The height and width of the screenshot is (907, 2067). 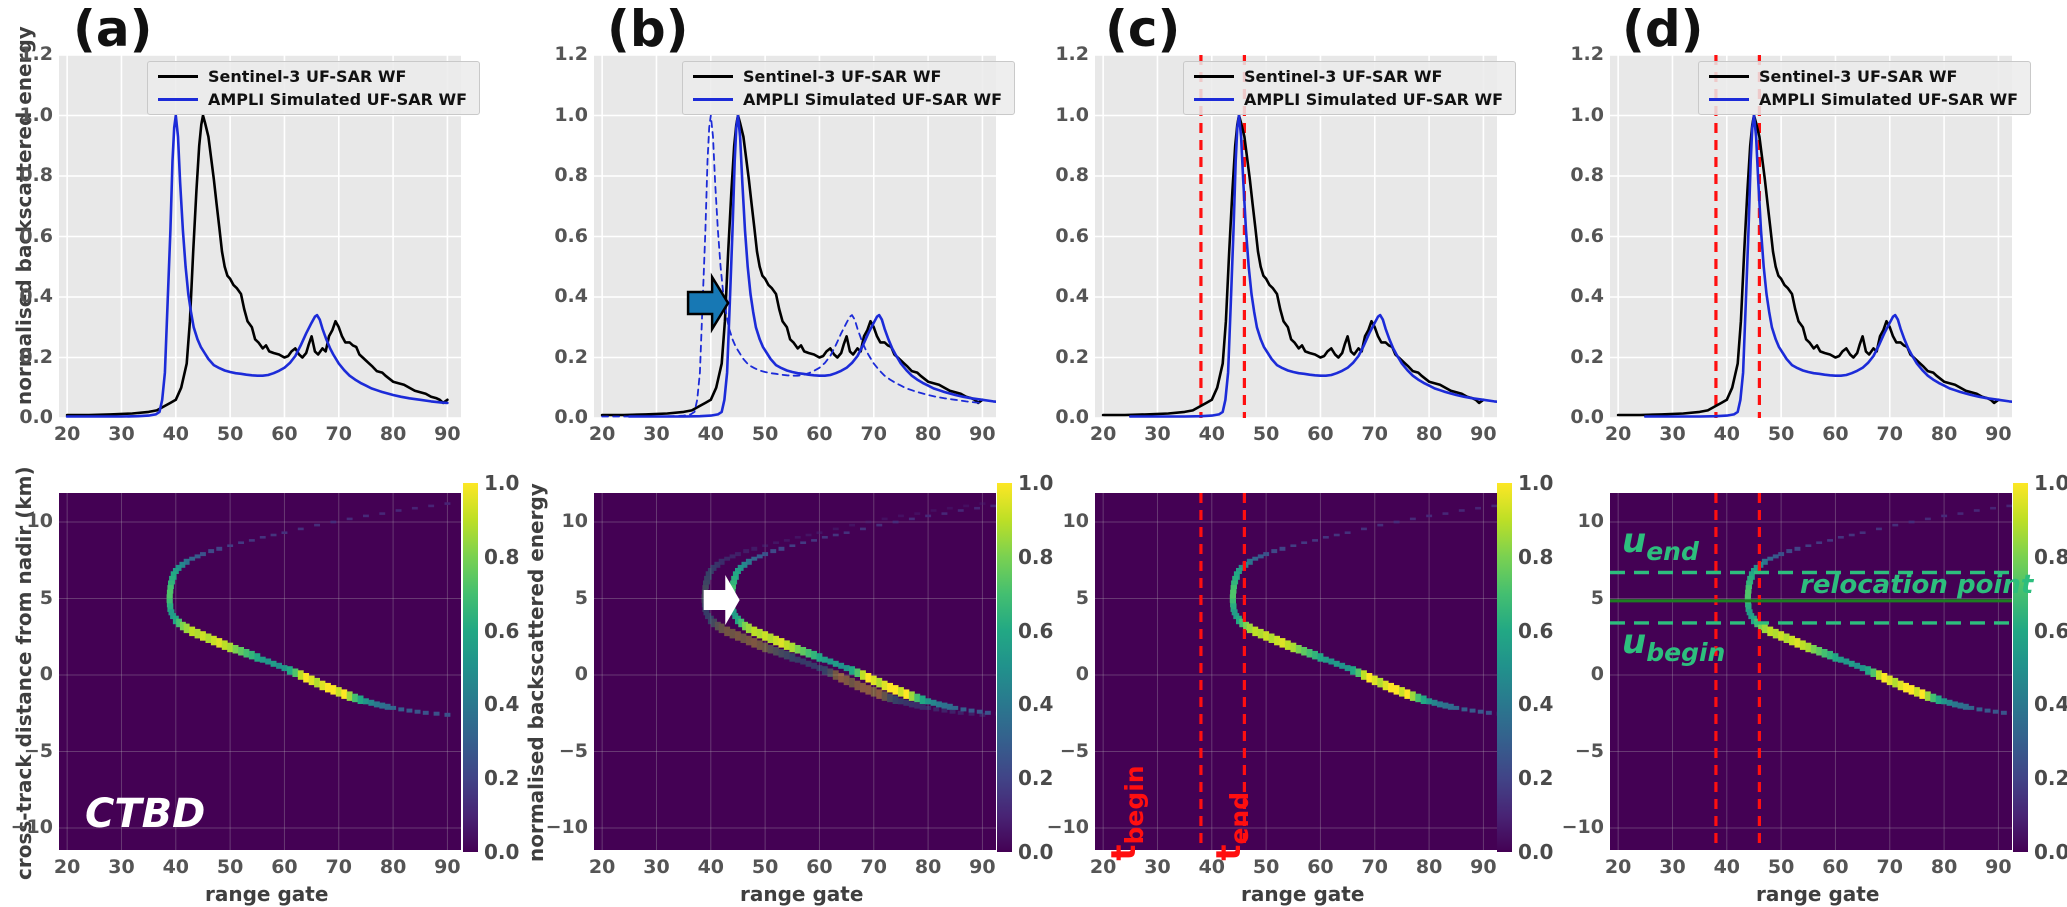 What do you see at coordinates (1673, 644) in the screenshot?
I see `u-begin-label: ubegin` at bounding box center [1673, 644].